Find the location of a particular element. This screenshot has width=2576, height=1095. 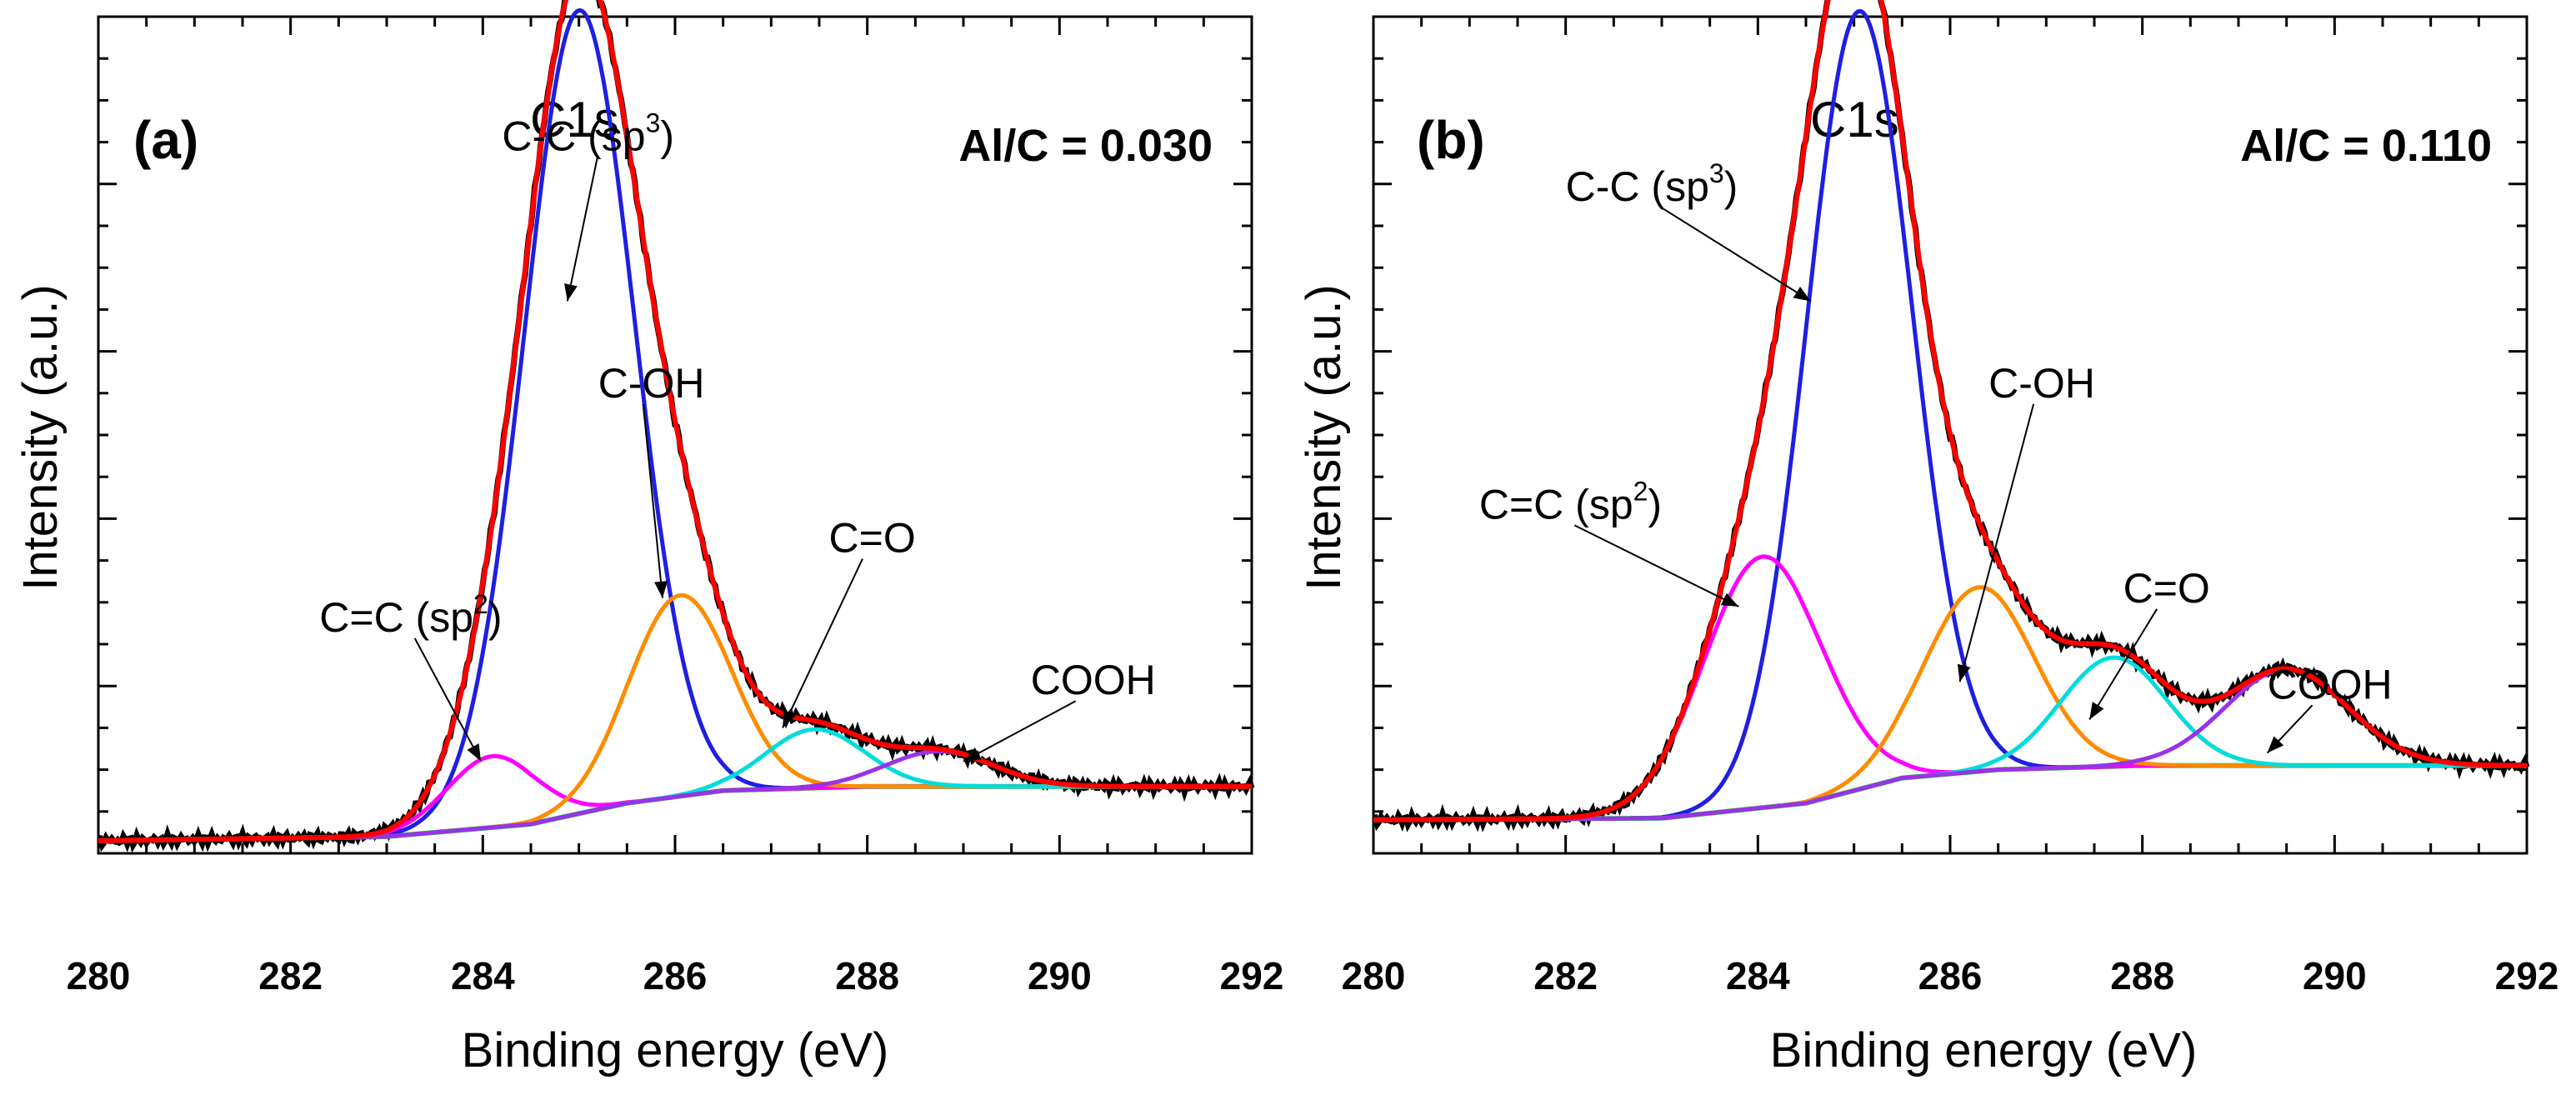

component-cooh is located at coordinates (675, 796).